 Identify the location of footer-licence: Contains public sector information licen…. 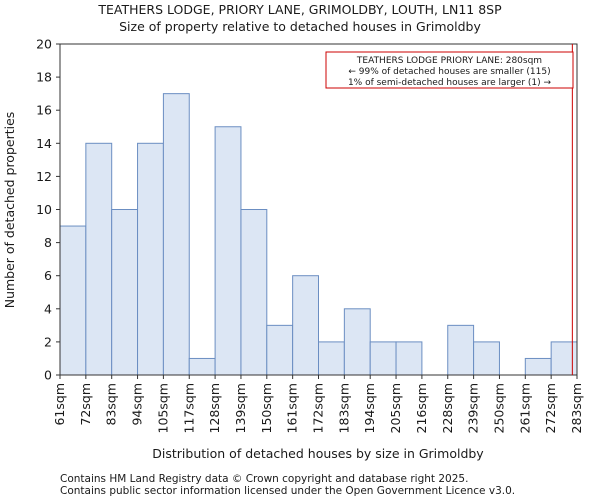
(287, 491).